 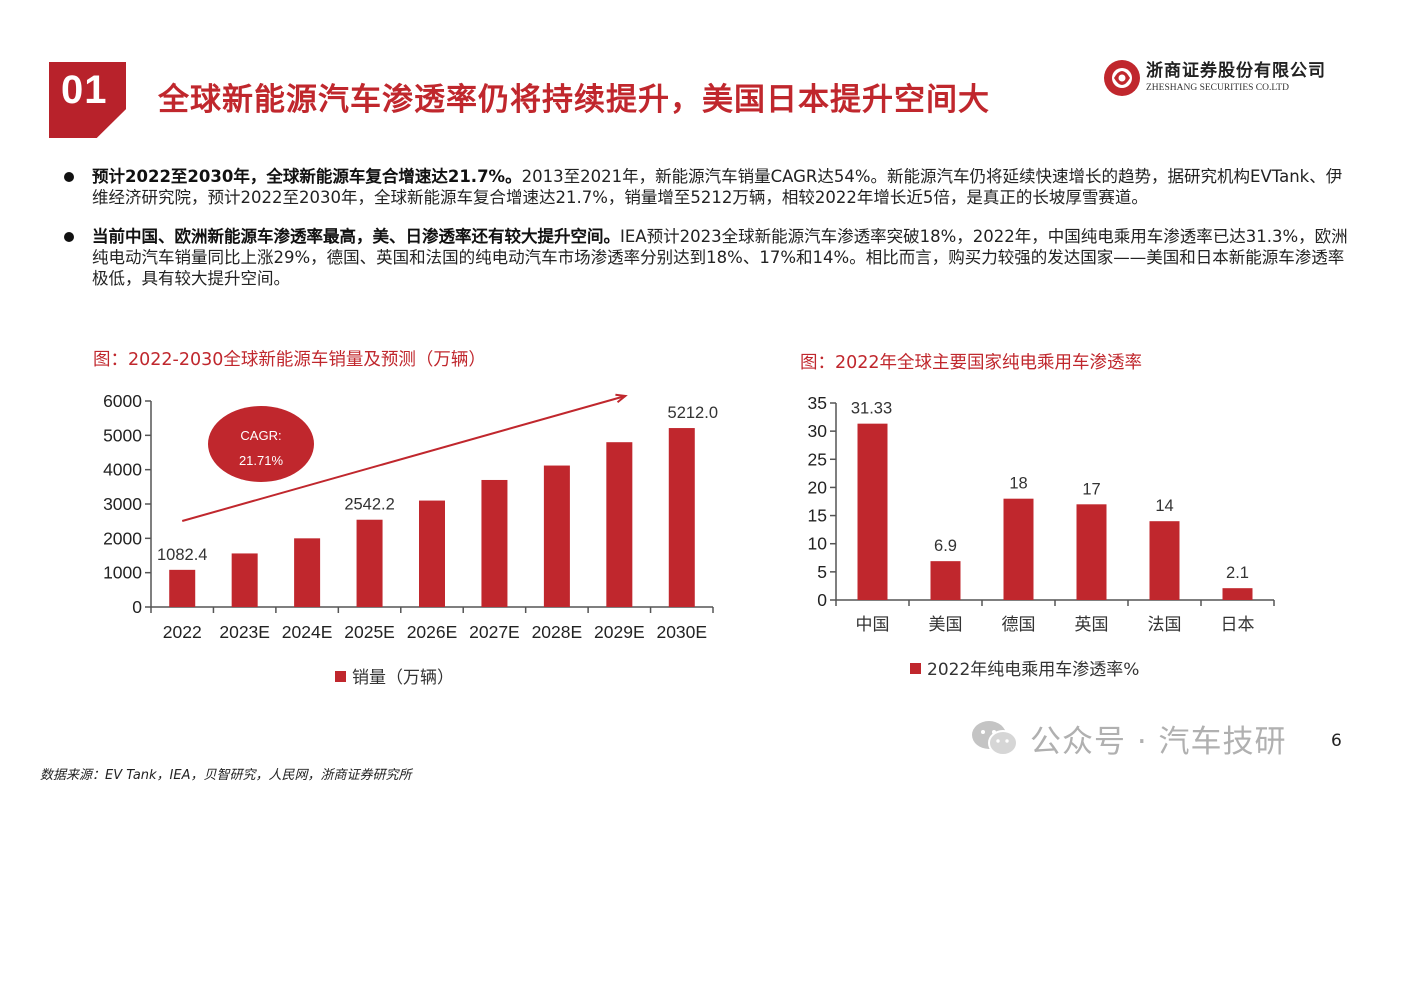 What do you see at coordinates (1237, 573) in the screenshot?
I see `data-label: 2.1` at bounding box center [1237, 573].